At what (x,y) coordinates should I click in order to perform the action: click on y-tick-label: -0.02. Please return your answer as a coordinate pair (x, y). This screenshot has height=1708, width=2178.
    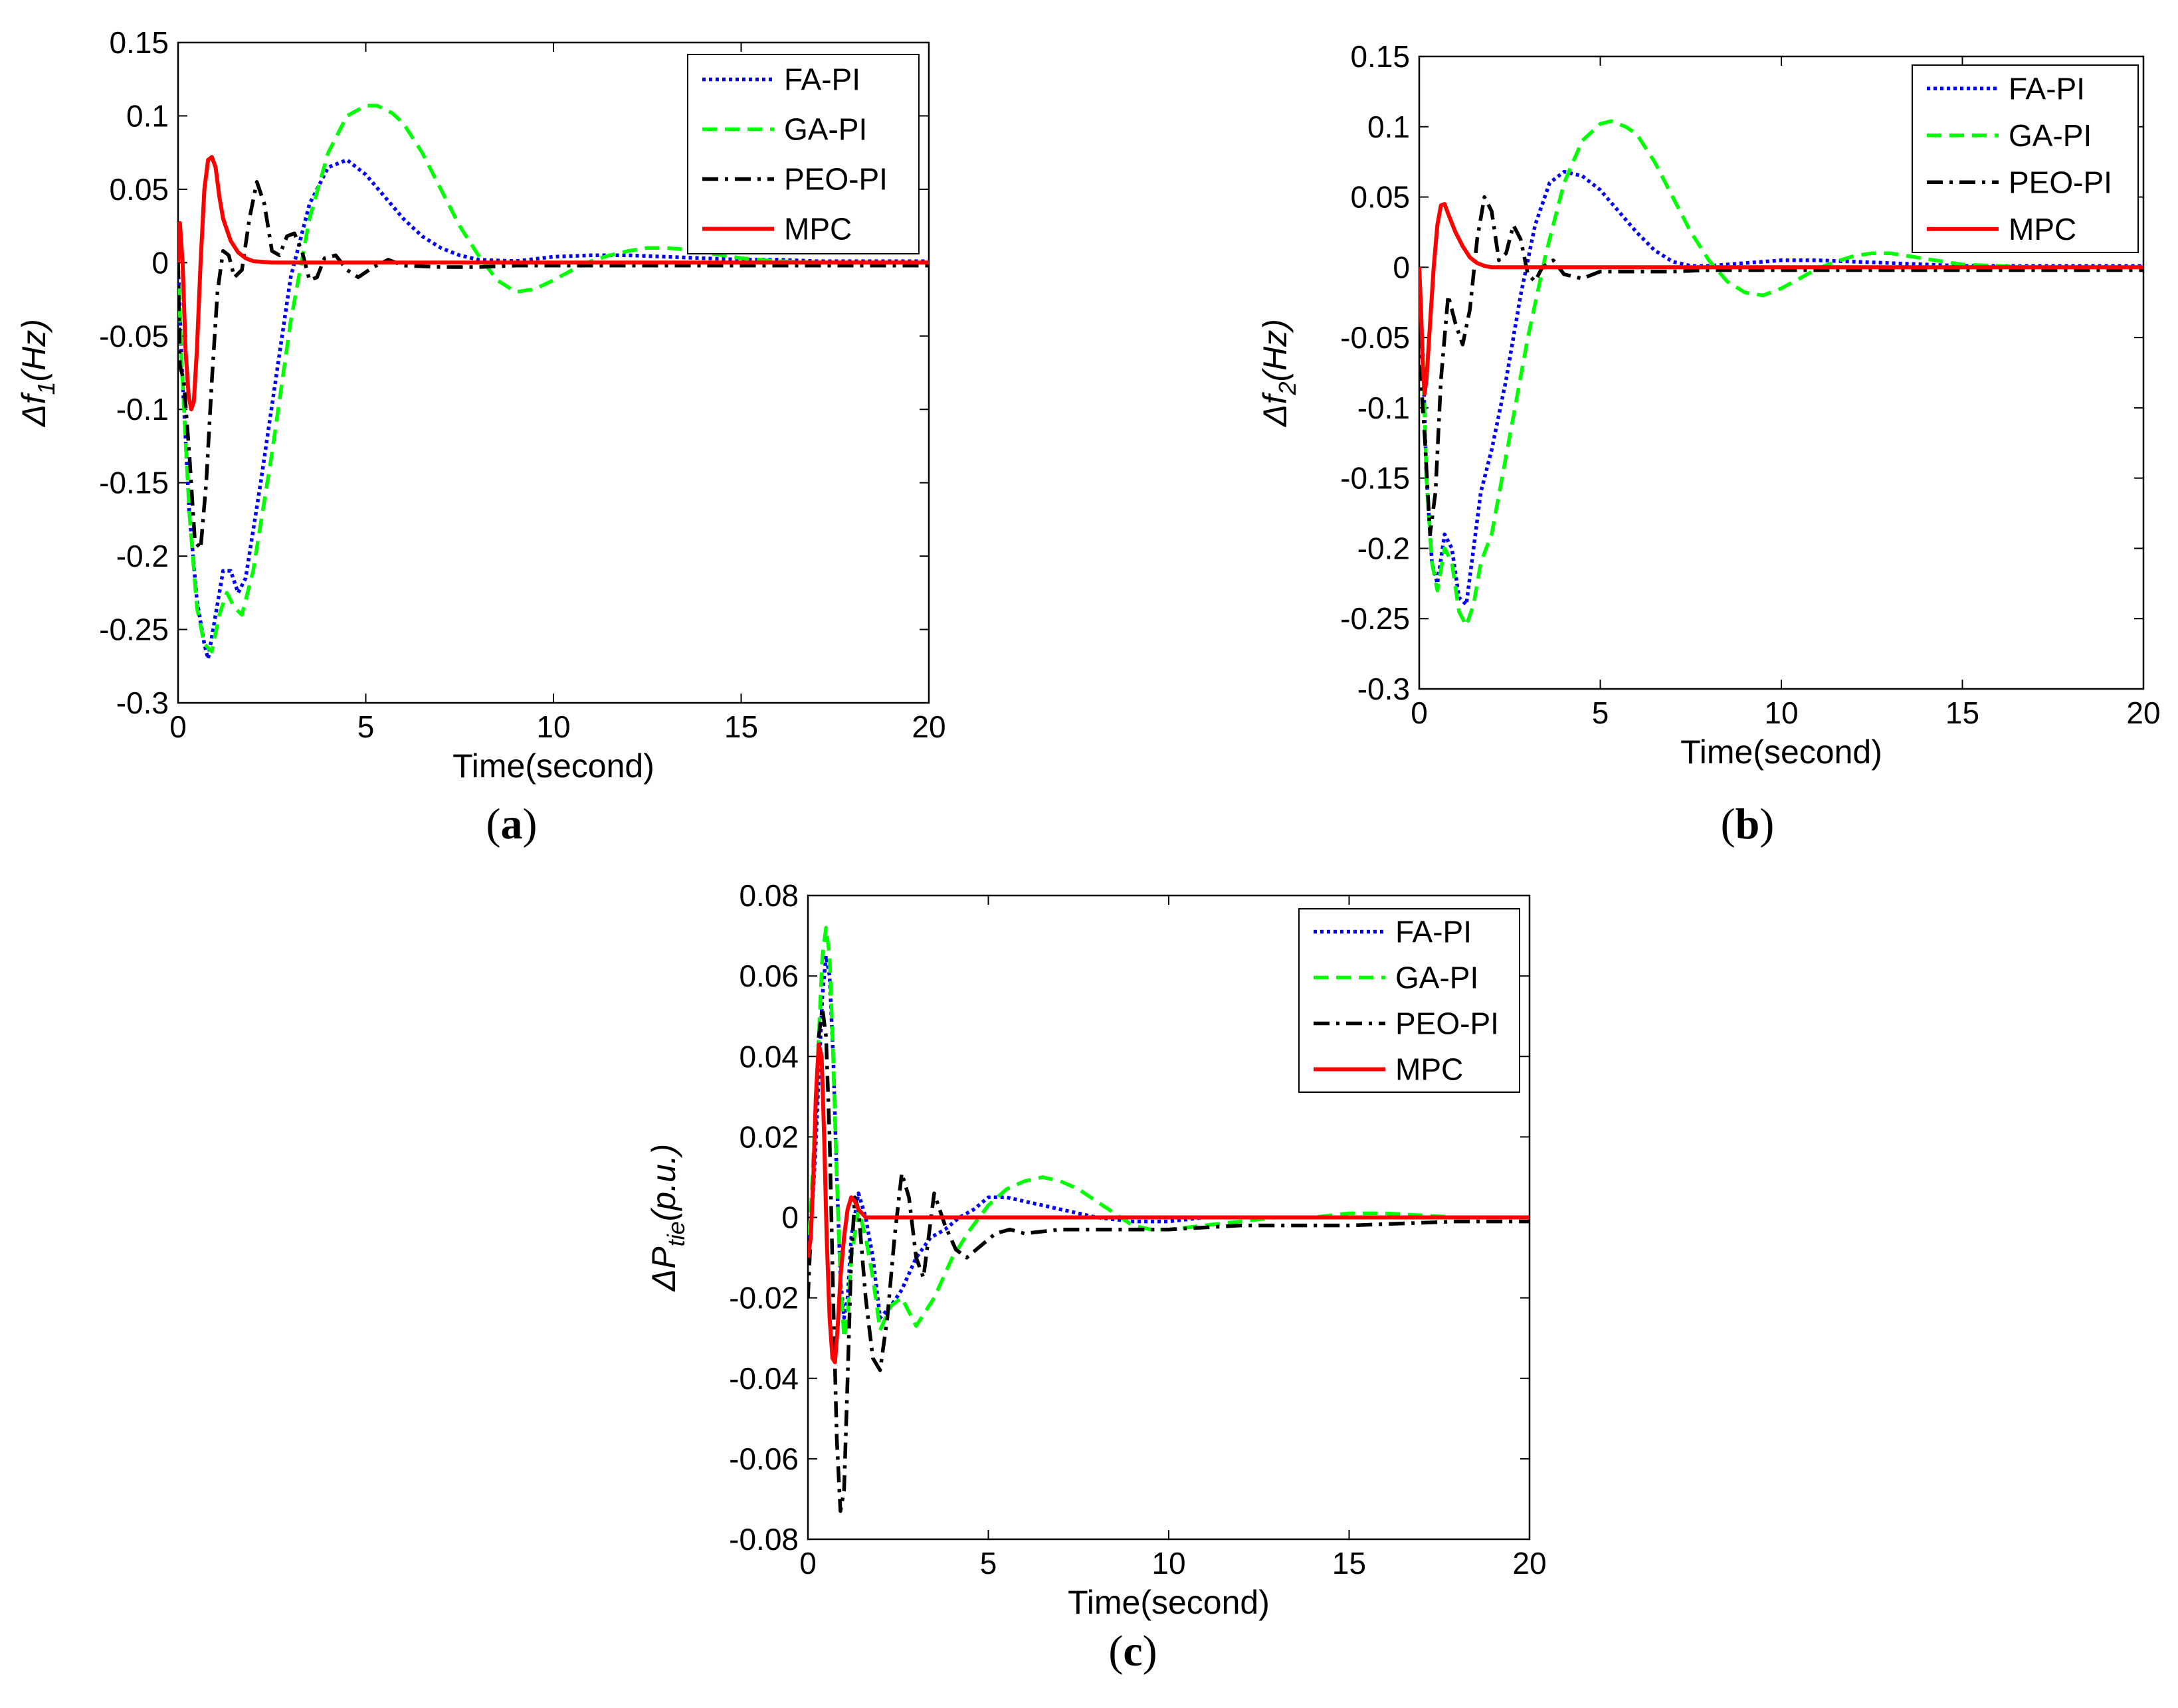
    Looking at the image, I should click on (764, 1298).